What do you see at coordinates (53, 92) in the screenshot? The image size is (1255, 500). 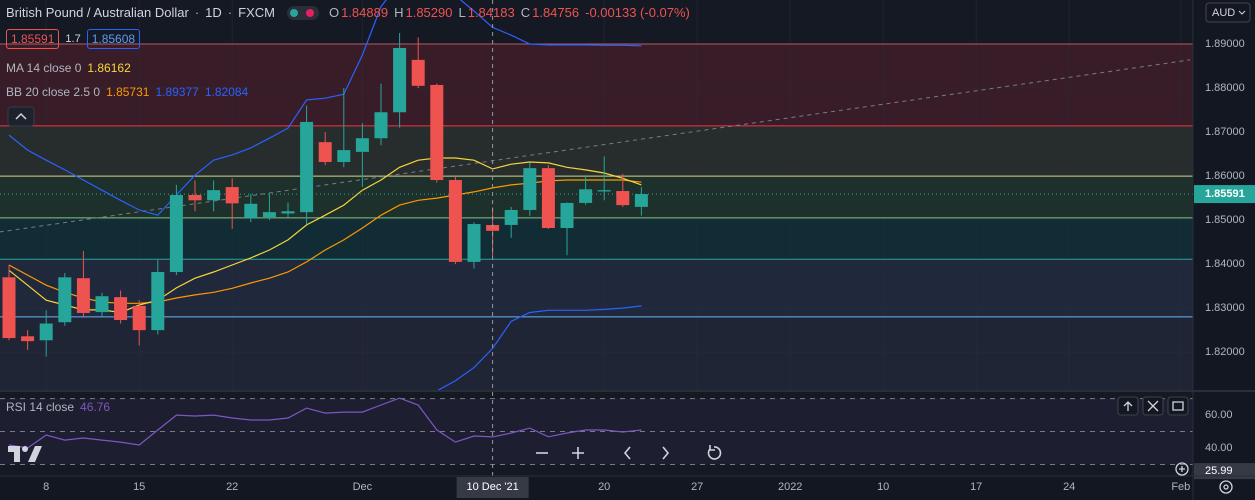 I see `indicator-name: BB 20 close 2.5 0` at bounding box center [53, 92].